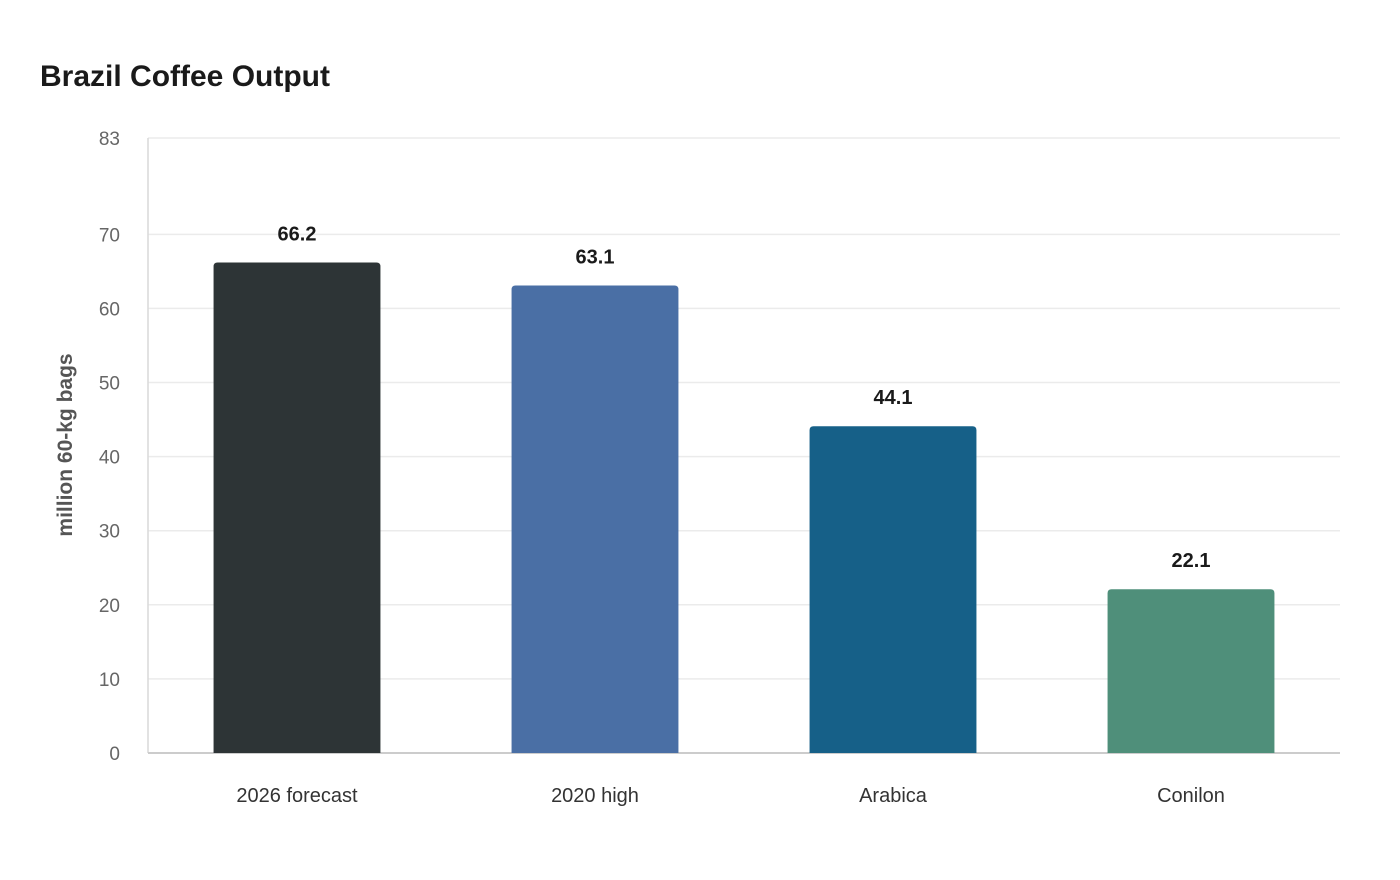 The height and width of the screenshot is (880, 1400). I want to click on value-label: 63.1, so click(595, 257).